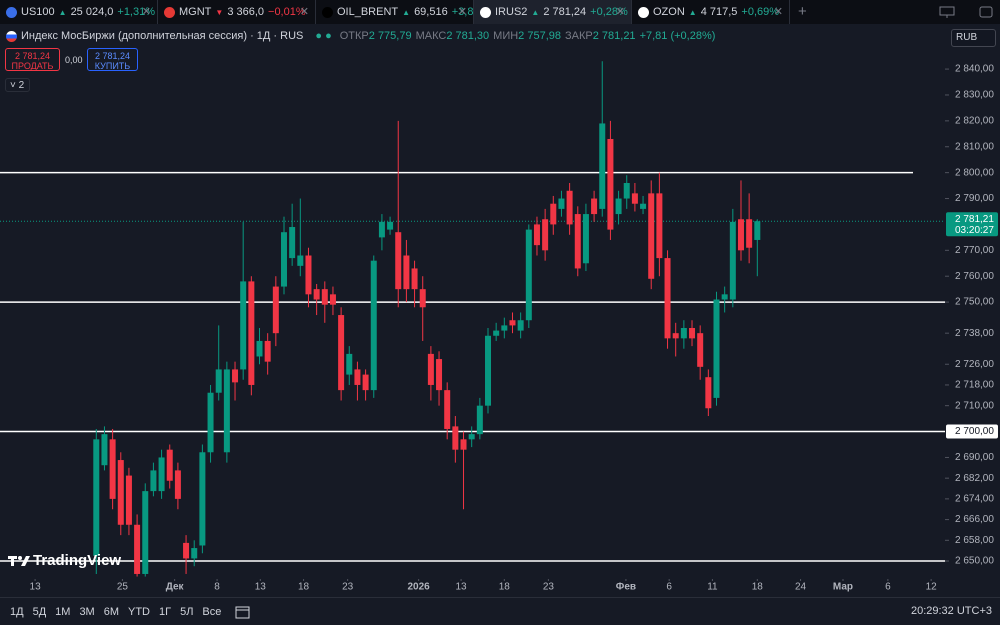 This screenshot has height=625, width=1000. Describe the element at coordinates (972, 431) in the screenshot. I see `line-price-box` at that location.